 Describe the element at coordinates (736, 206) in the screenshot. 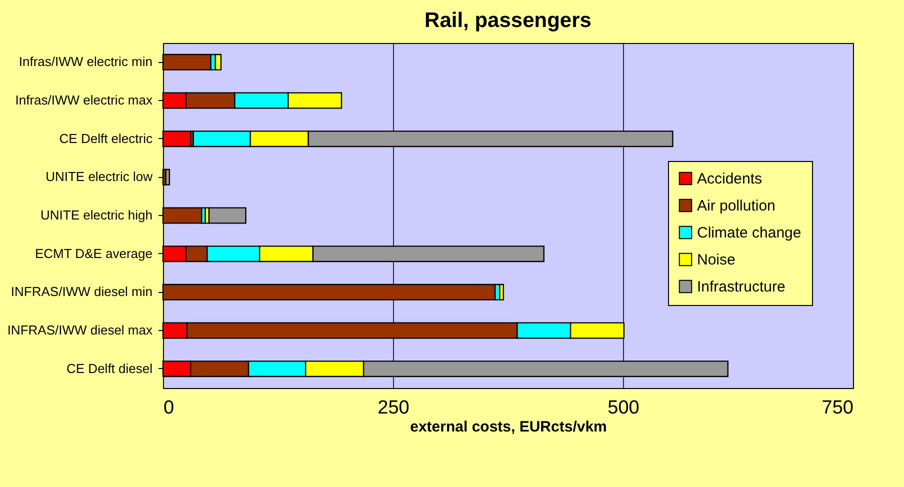

I see `legend-label: Air pollution` at that location.